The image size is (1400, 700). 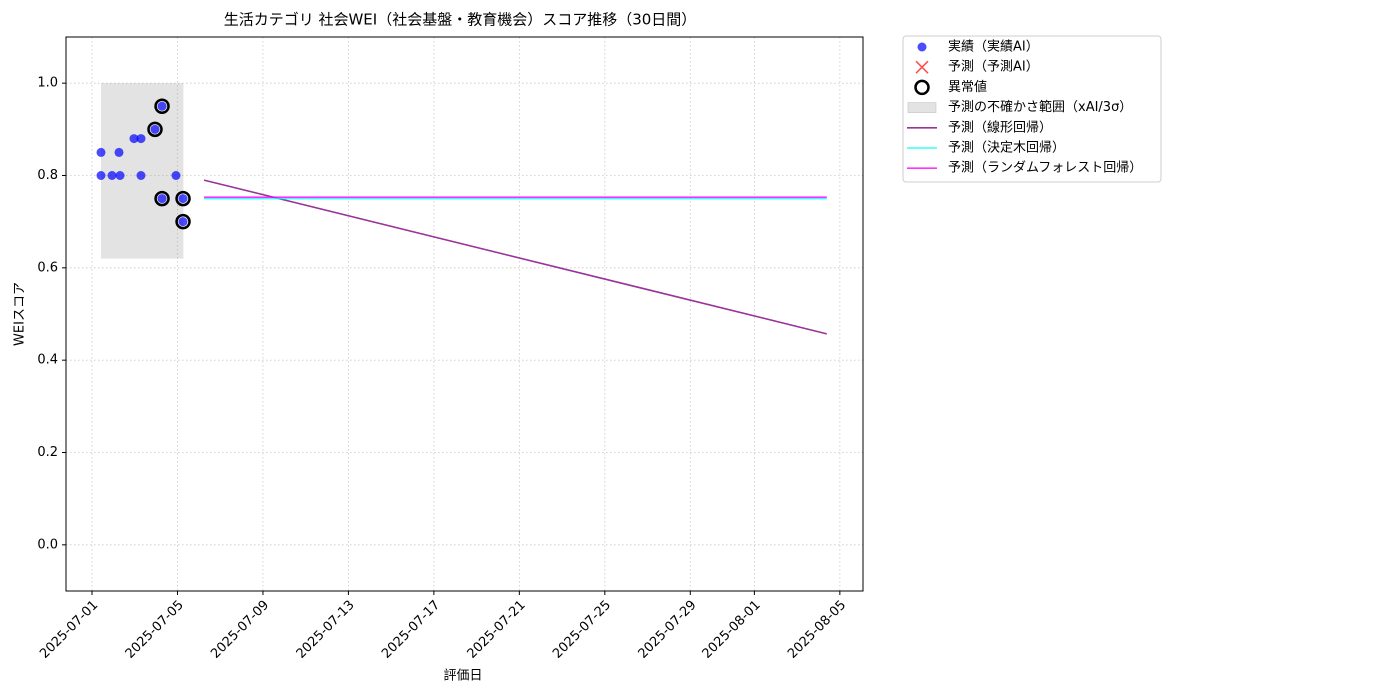 What do you see at coordinates (462, 676) in the screenshot?
I see `x-axis-label: 評価日` at bounding box center [462, 676].